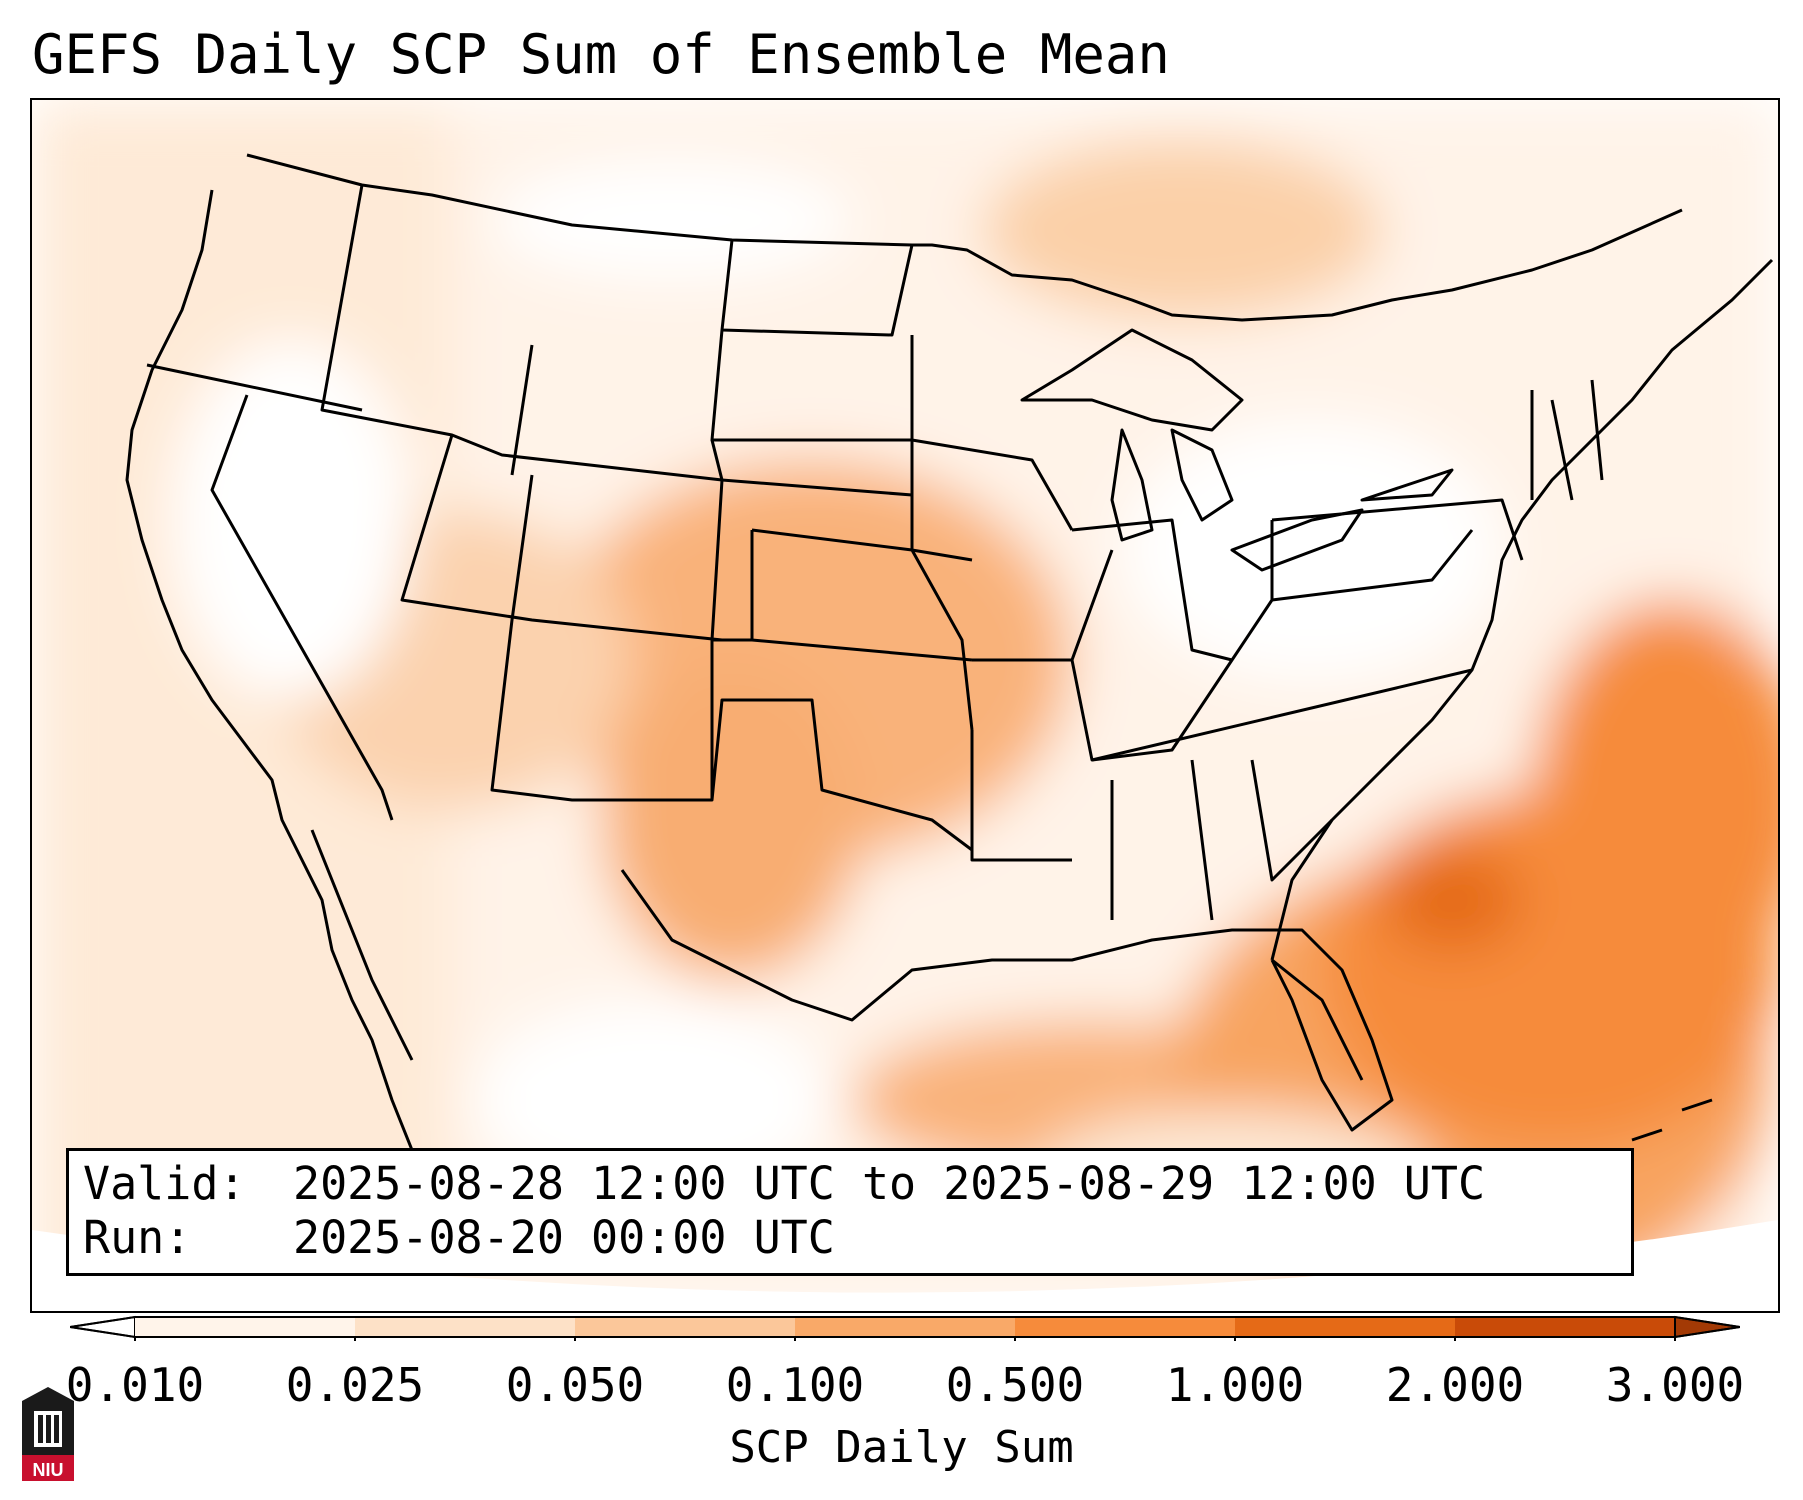 The width and height of the screenshot is (1803, 1500). Describe the element at coordinates (905, 1265) in the screenshot. I see `projection-edge` at that location.